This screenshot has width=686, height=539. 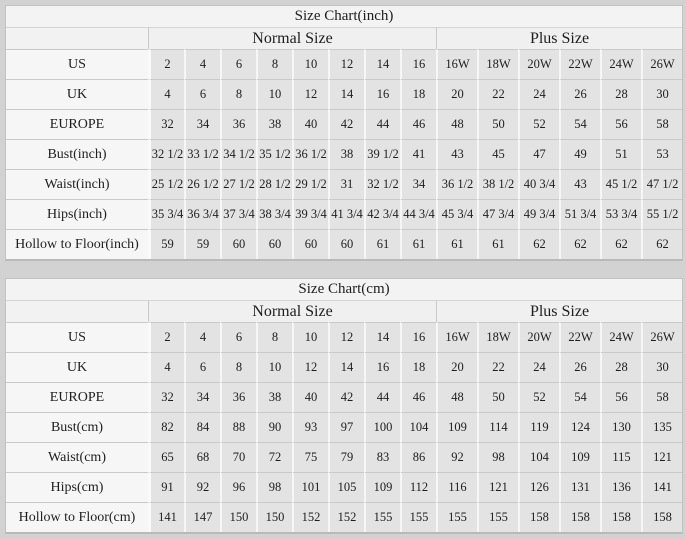 What do you see at coordinates (238, 487) in the screenshot?
I see `data-cell: 96` at bounding box center [238, 487].